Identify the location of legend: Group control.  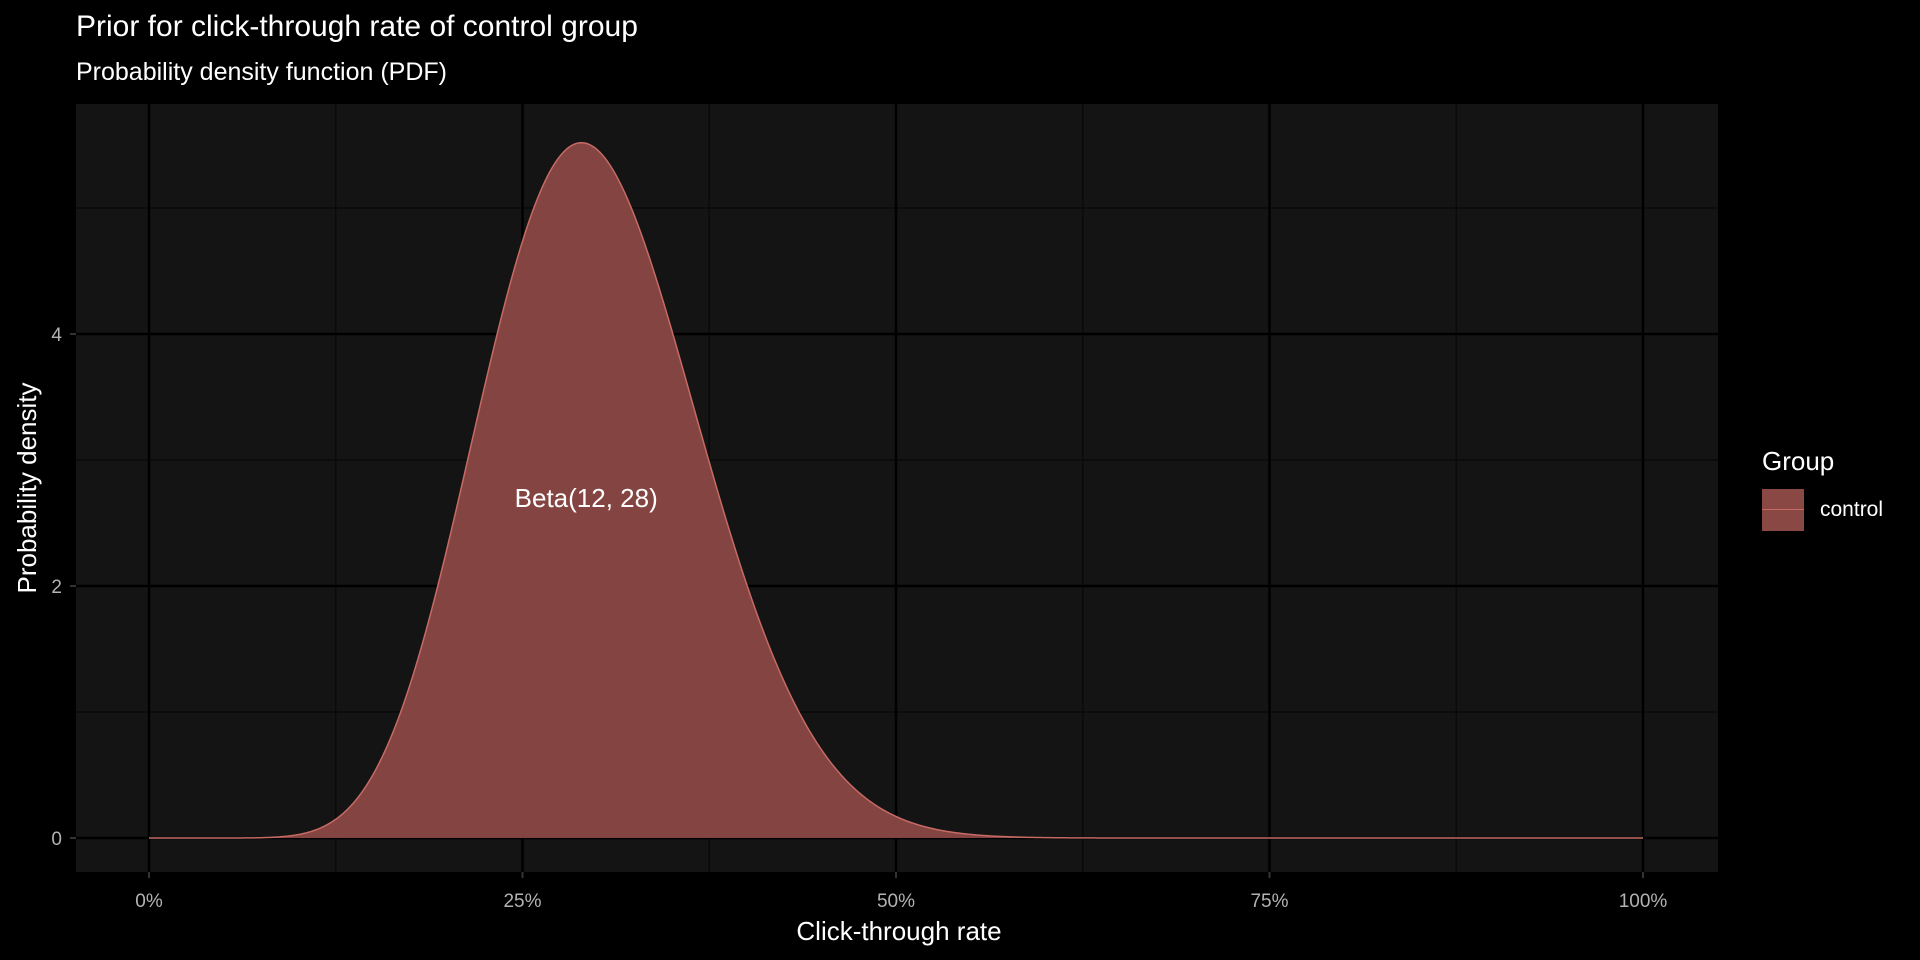
(1822, 488).